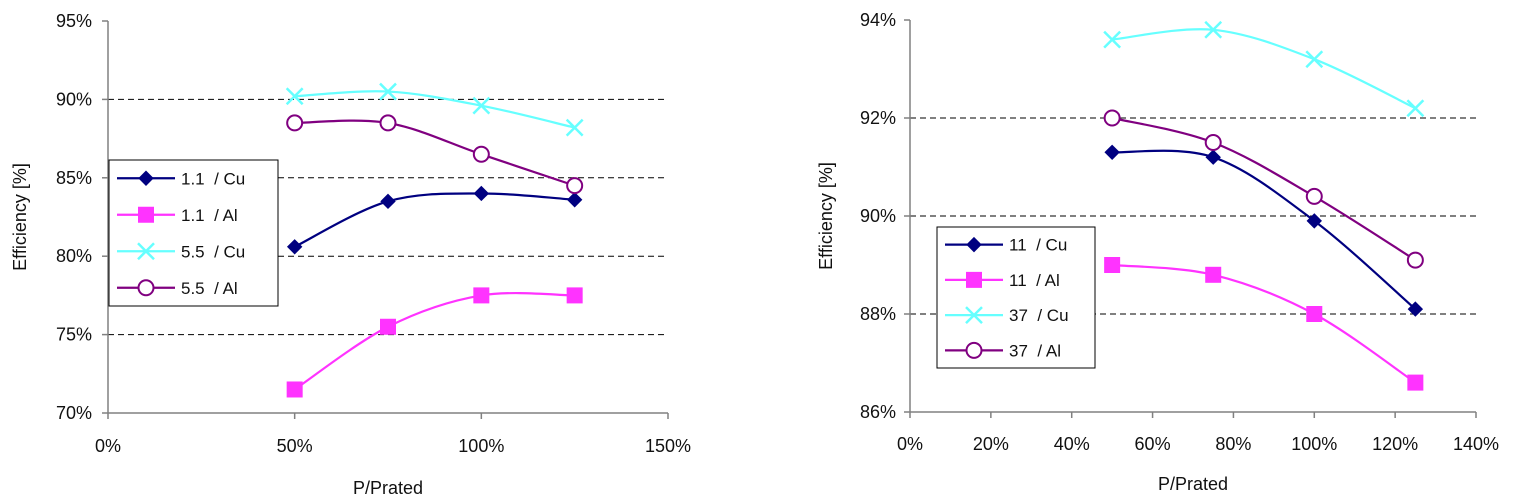 This screenshot has width=1523, height=504. I want to click on legend: 1.1 / Cu 1.1 / Al 5.5 / Cu 5.5 / Al, so click(193, 233).